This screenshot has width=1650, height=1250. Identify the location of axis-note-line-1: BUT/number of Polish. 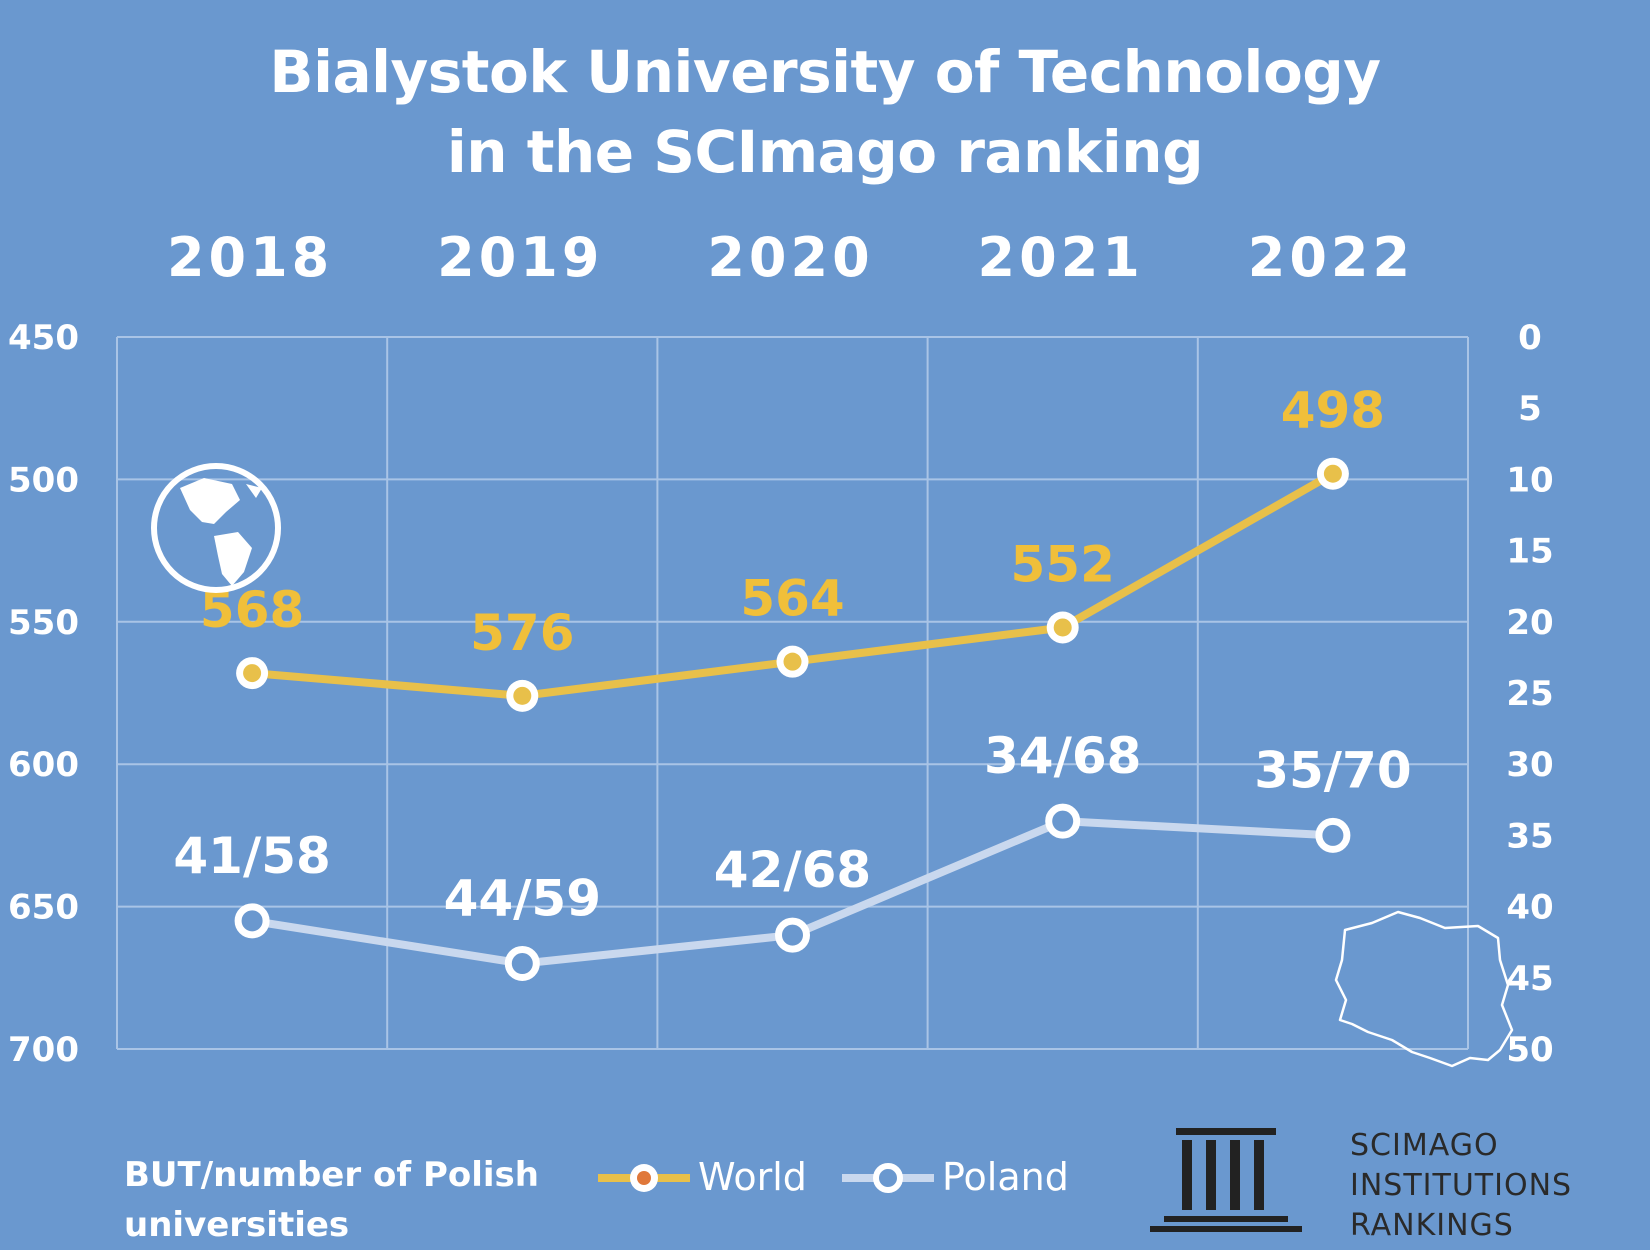
(331, 1175).